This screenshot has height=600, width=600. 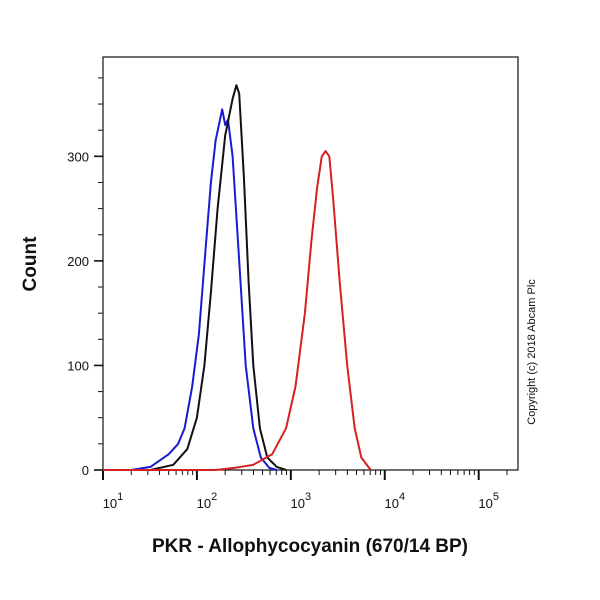 I want to click on y-tick-label: 100, so click(x=78, y=365).